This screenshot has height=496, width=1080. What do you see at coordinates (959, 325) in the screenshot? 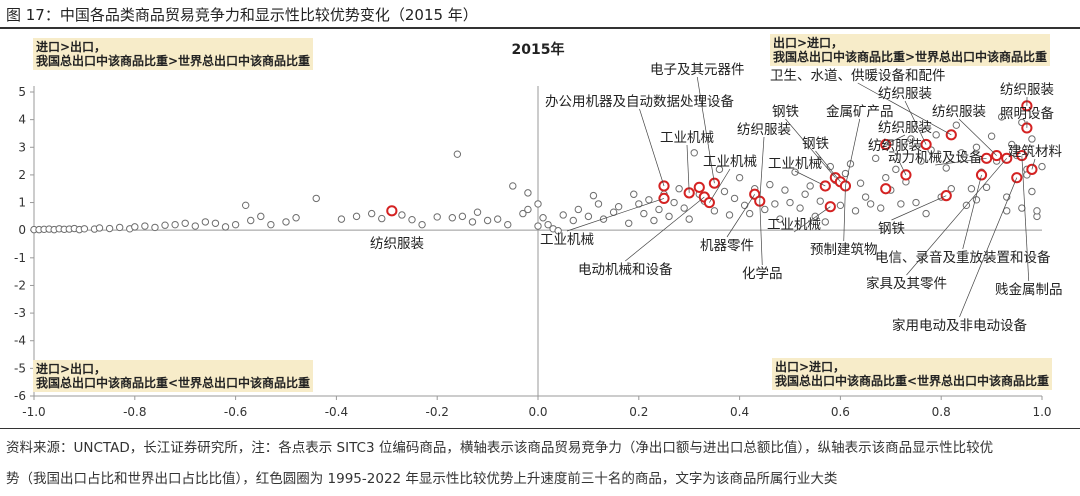
I see `point-annotation: 家用电动及非电动设备` at bounding box center [959, 325].